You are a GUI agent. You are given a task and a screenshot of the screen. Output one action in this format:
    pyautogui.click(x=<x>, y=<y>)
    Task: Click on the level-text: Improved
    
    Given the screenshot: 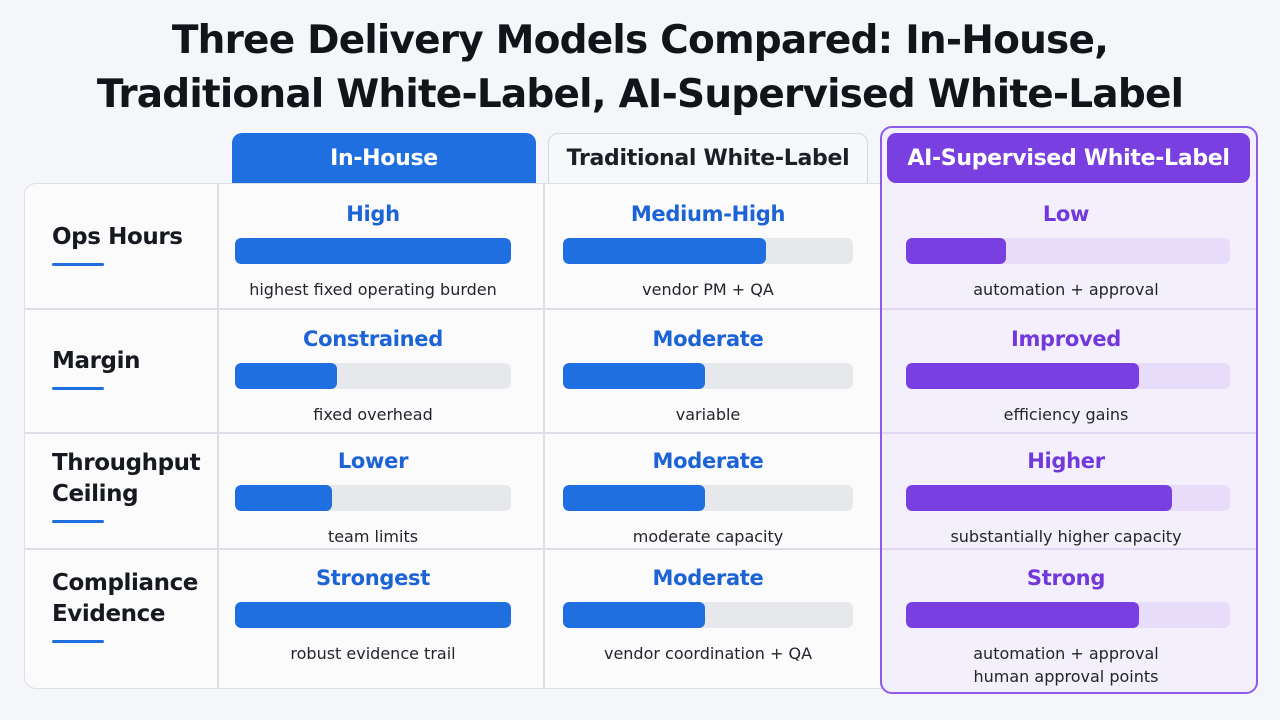 What is the action you would take?
    pyautogui.click(x=1066, y=339)
    